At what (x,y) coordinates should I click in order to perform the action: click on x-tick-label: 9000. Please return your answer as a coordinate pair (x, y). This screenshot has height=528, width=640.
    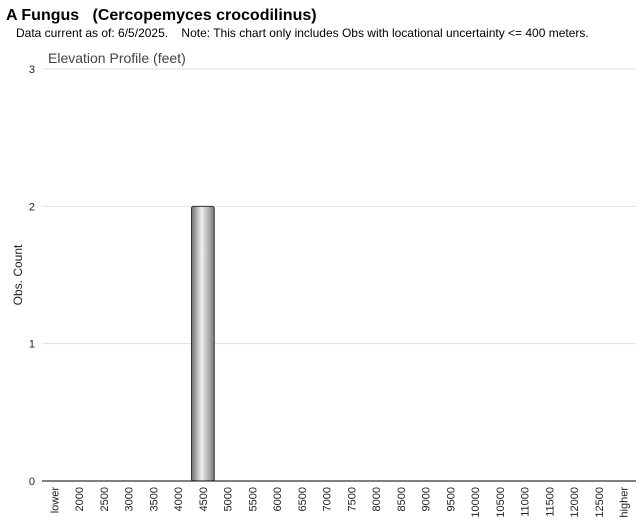
    Looking at the image, I should click on (427, 499).